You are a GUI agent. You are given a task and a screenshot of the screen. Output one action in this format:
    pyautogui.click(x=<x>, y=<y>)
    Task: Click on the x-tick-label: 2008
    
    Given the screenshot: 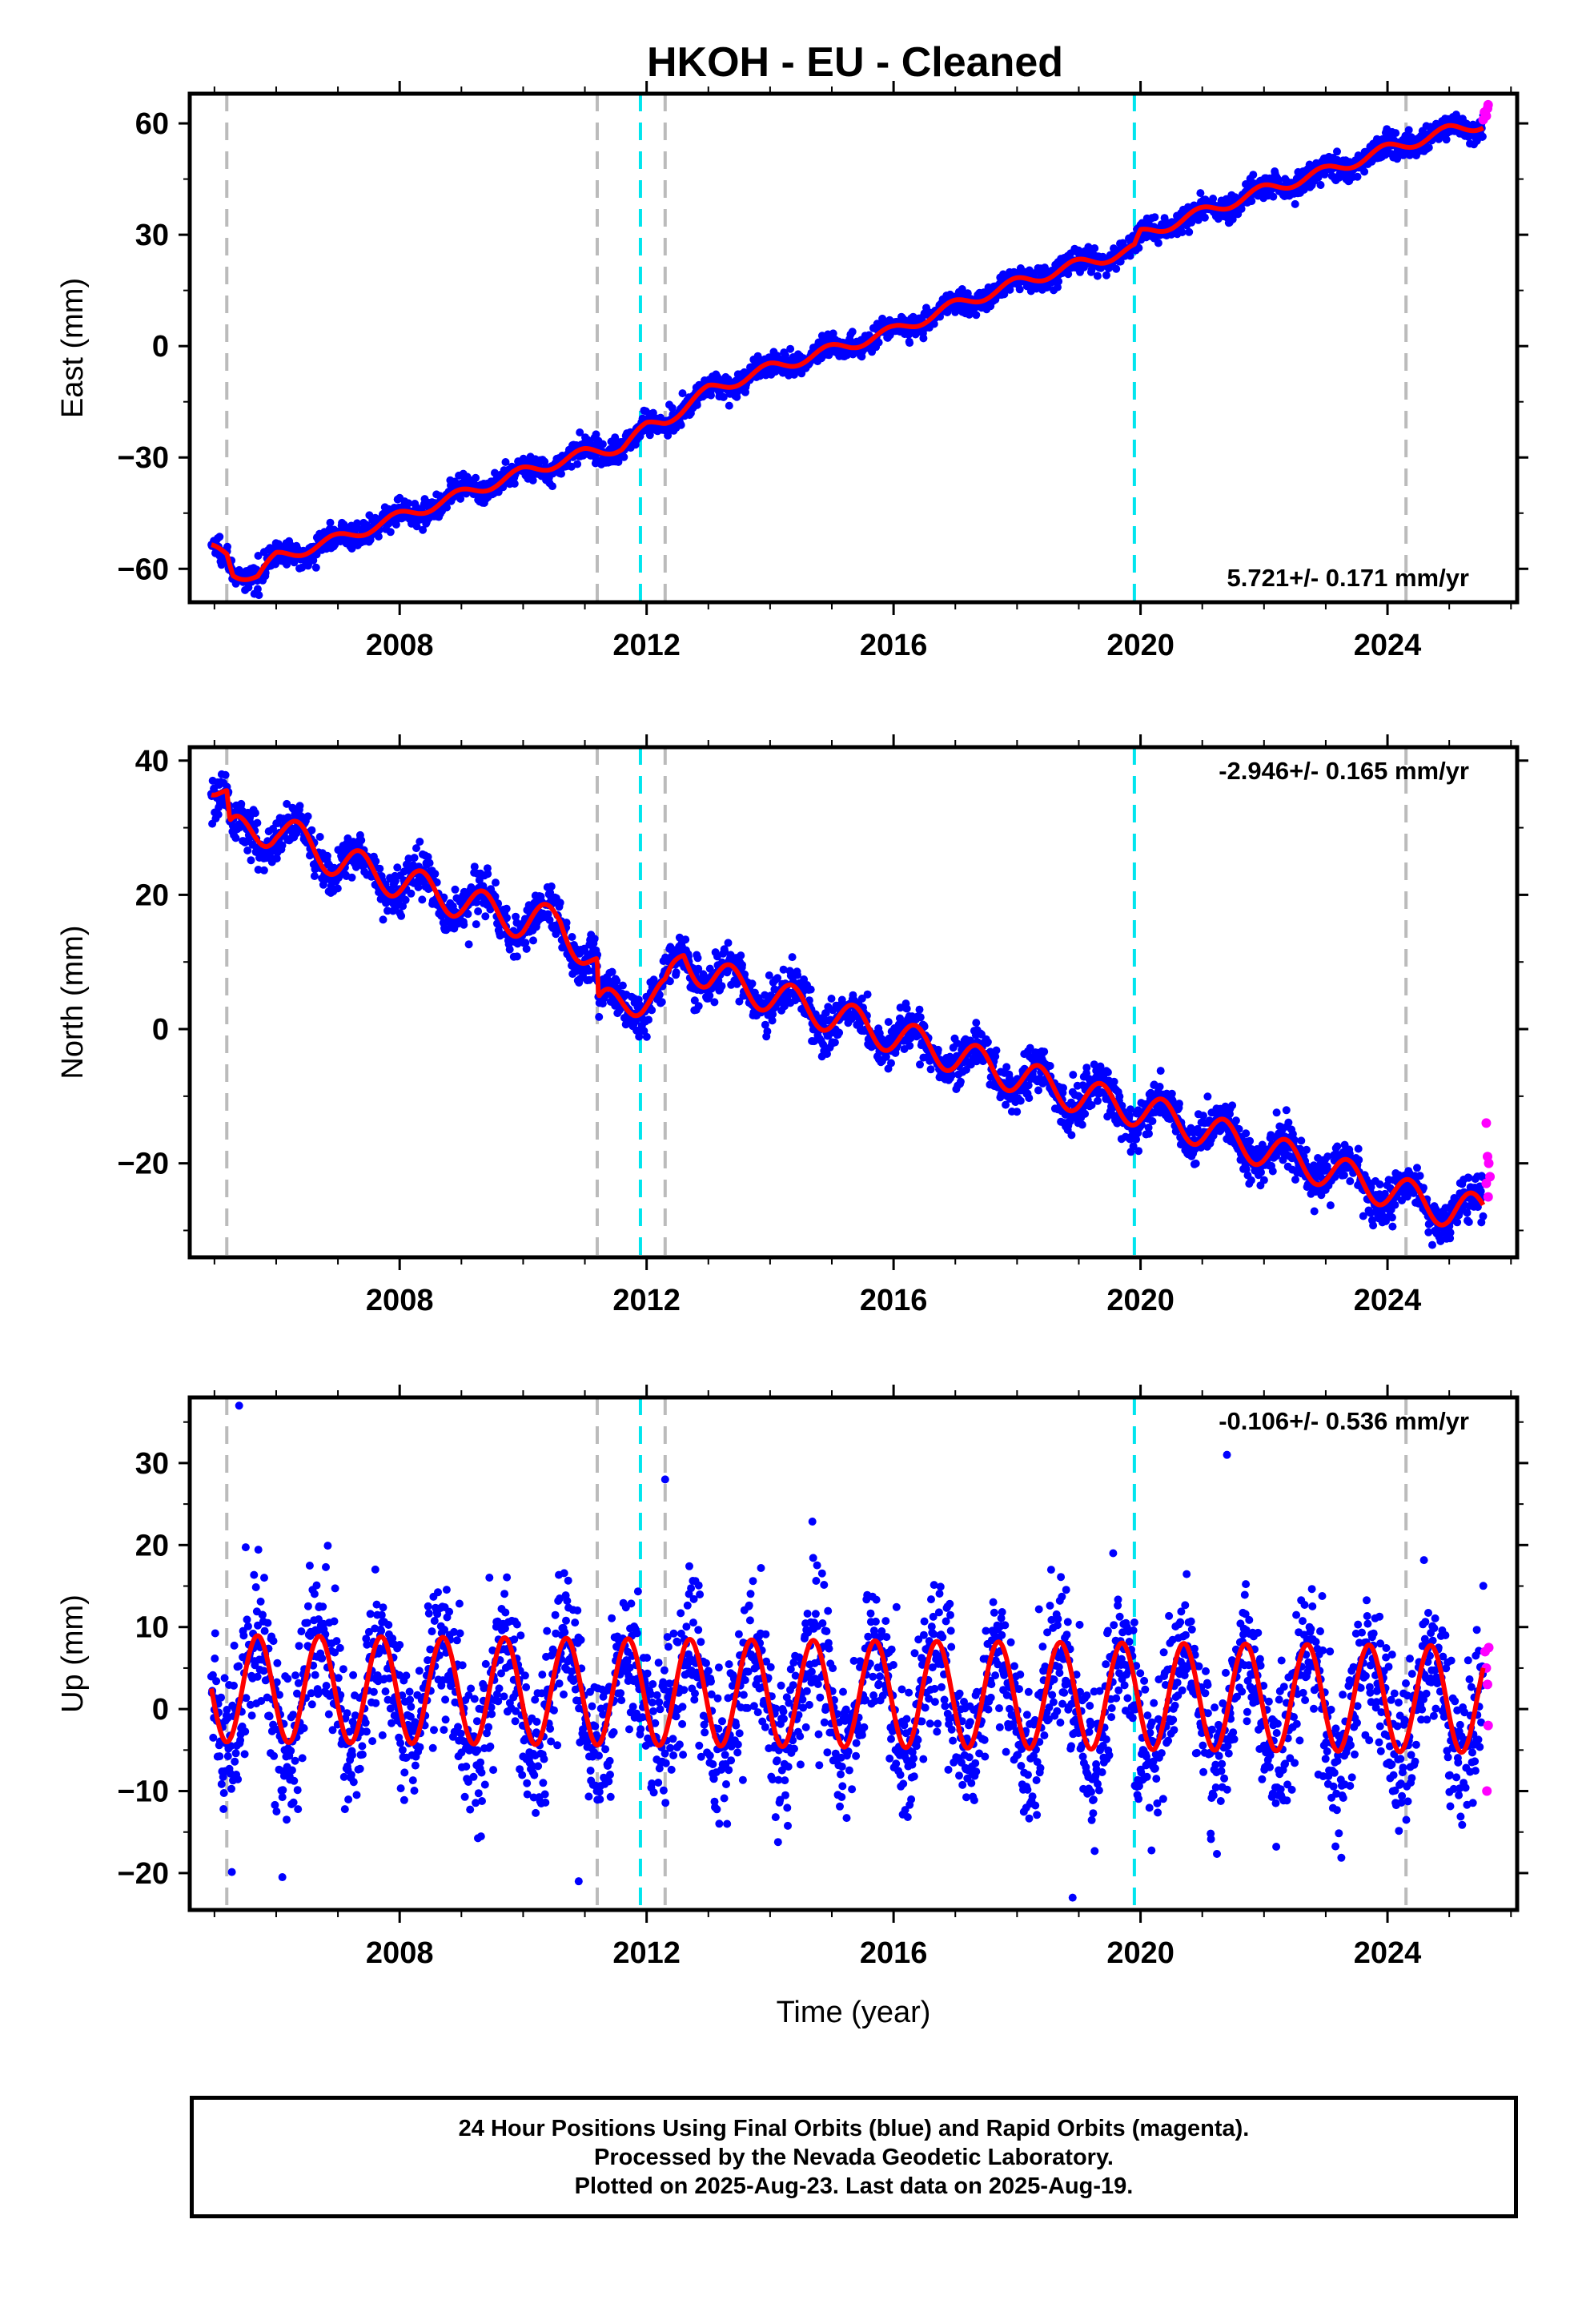 What is the action you would take?
    pyautogui.click(x=400, y=645)
    